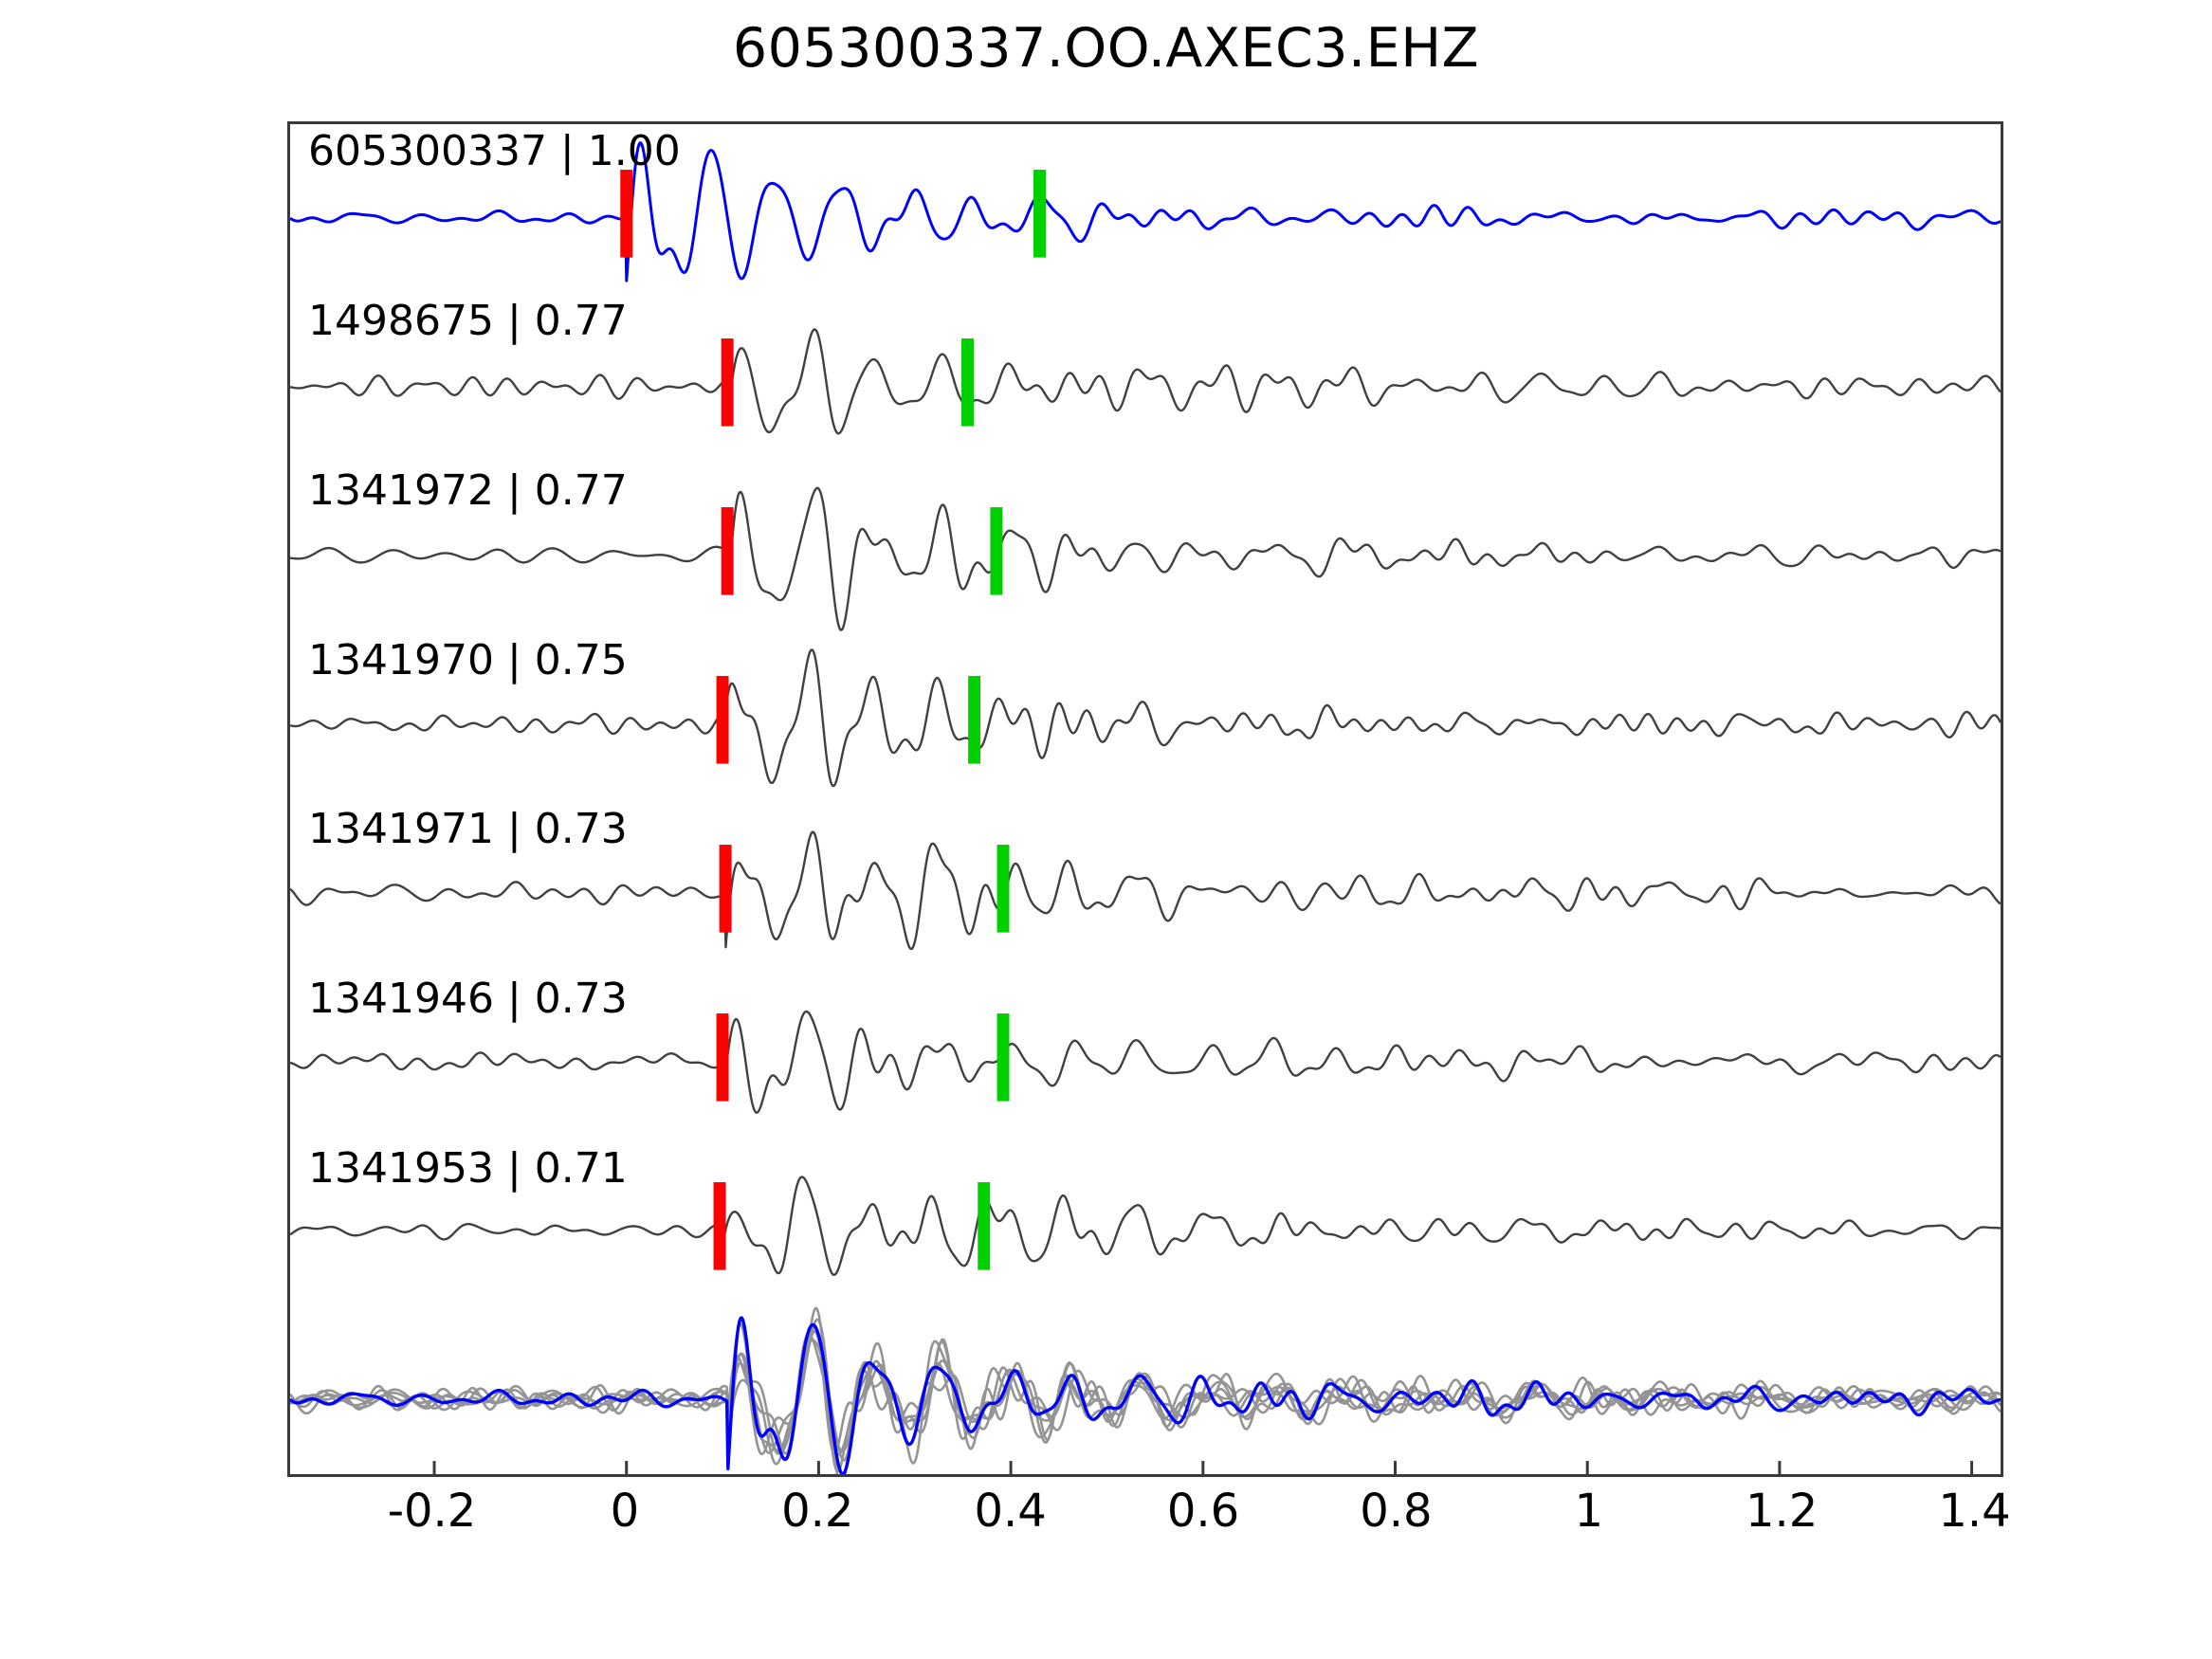  Describe the element at coordinates (468, 490) in the screenshot. I see `trace-label: 1341972 | 0.77` at that location.